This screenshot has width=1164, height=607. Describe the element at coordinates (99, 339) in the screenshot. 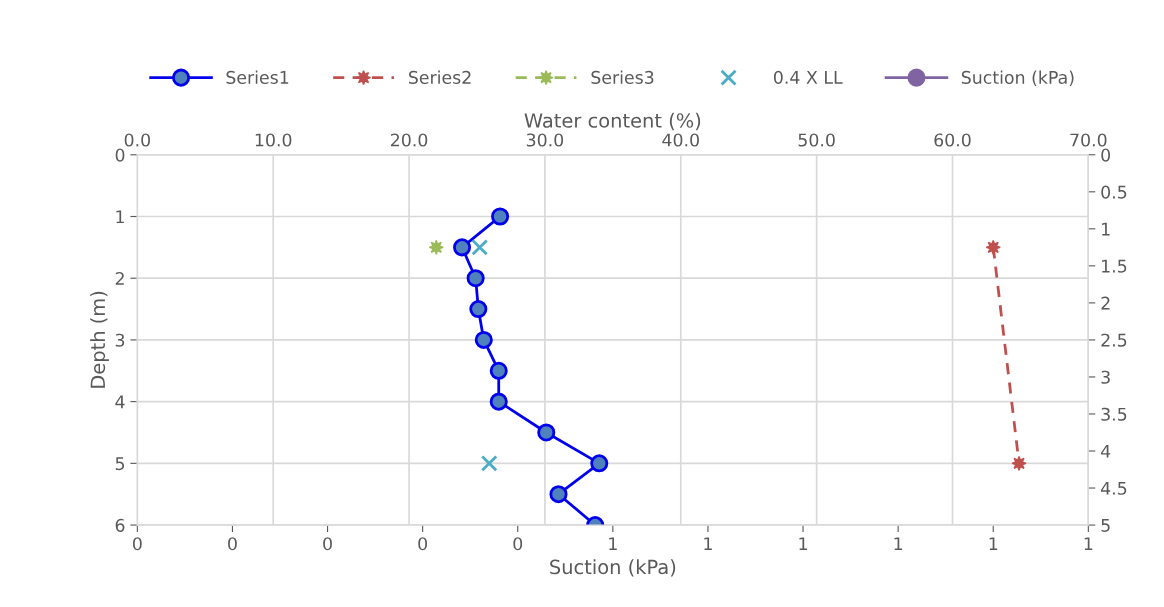

I see `y-axis-title: Depth (m)` at that location.